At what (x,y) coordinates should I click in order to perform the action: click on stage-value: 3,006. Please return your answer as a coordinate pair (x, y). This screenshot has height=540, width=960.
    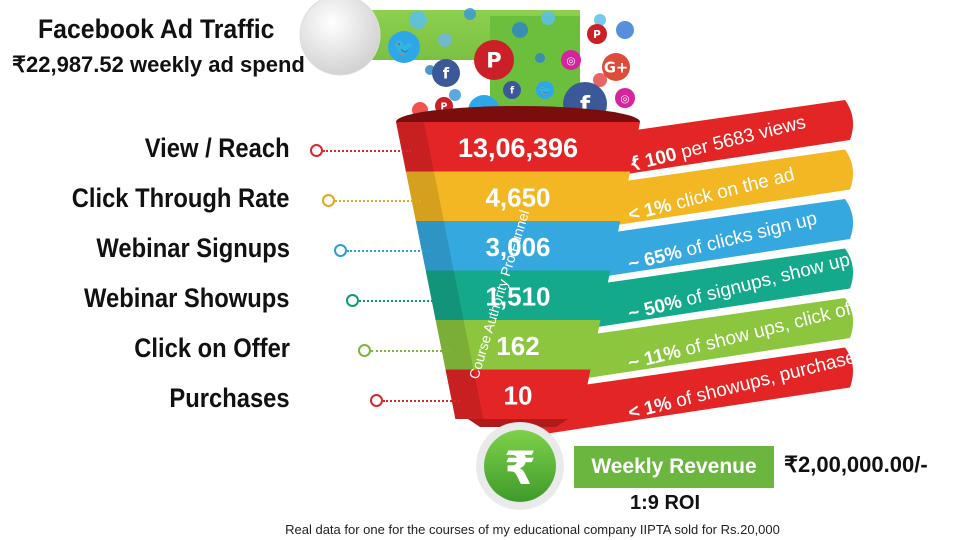
    Looking at the image, I should click on (517, 247).